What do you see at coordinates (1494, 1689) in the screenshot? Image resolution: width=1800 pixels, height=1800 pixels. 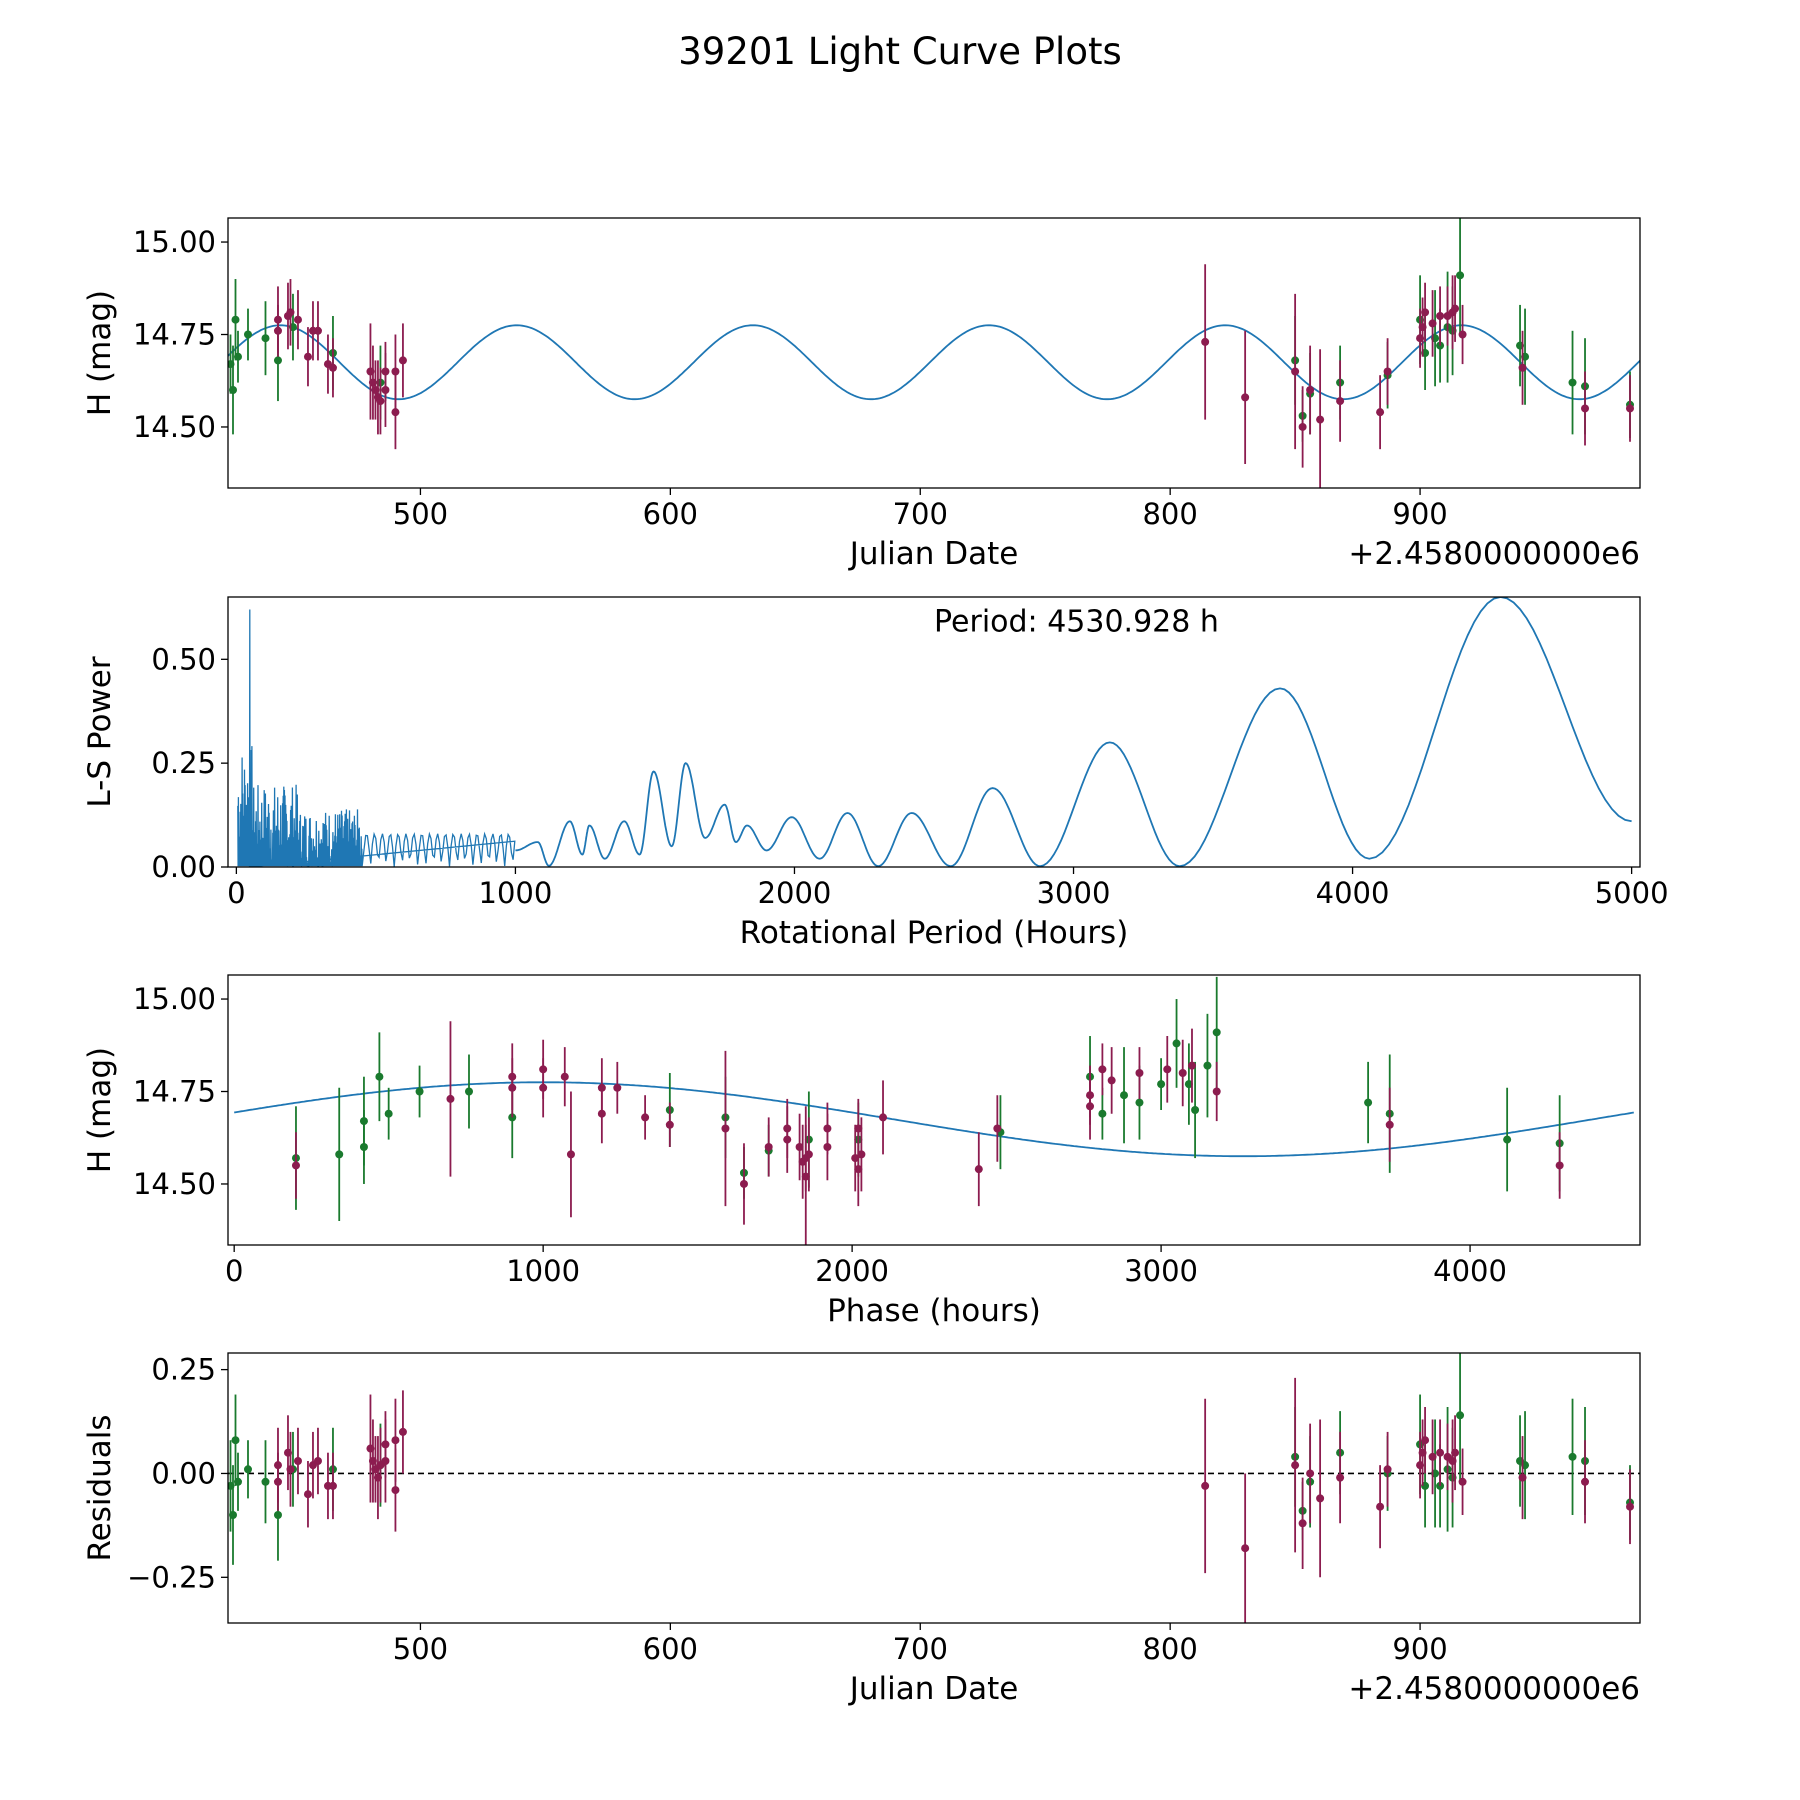 I see `x-offset-text: +2.4580000000e6` at bounding box center [1494, 1689].